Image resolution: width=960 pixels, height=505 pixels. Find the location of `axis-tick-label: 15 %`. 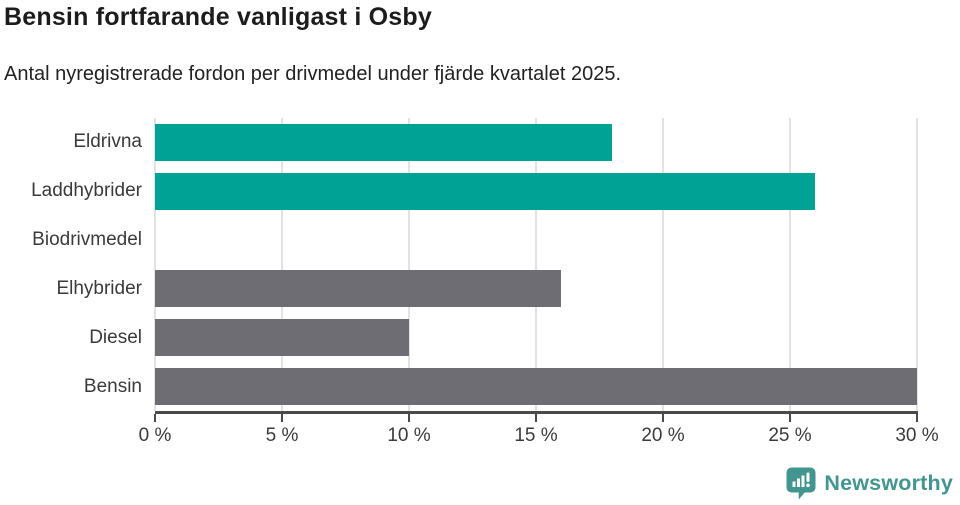

axis-tick-label: 15 % is located at coordinates (536, 435).